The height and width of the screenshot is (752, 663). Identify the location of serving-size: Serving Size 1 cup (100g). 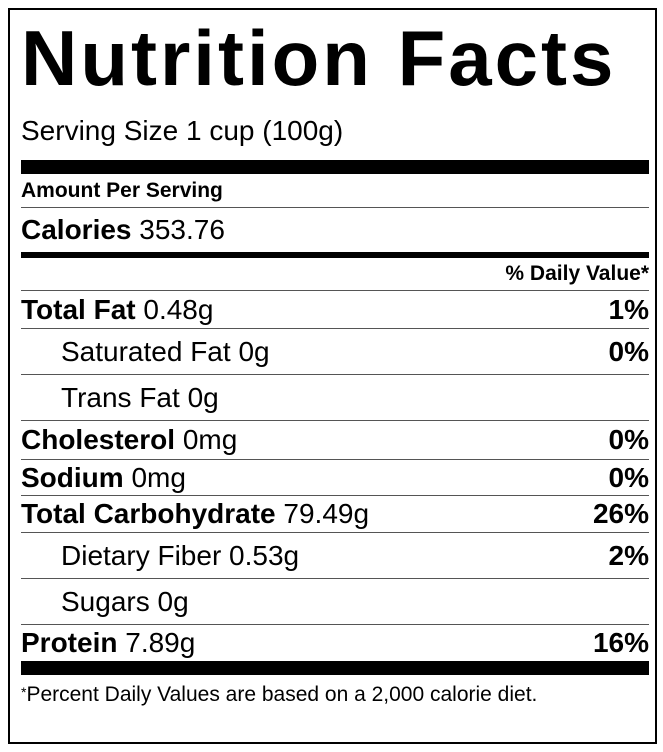
(182, 130).